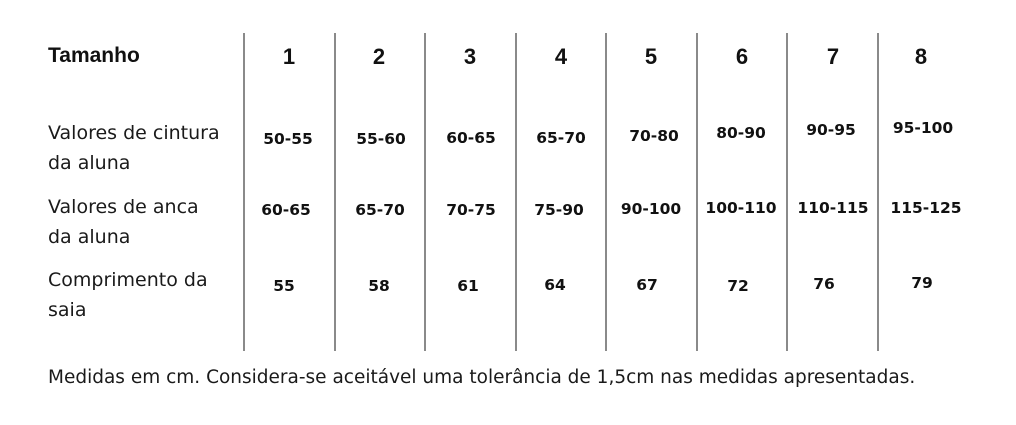 Image resolution: width=1016 pixels, height=425 pixels. I want to click on header-label: Tamanho, so click(94, 55).